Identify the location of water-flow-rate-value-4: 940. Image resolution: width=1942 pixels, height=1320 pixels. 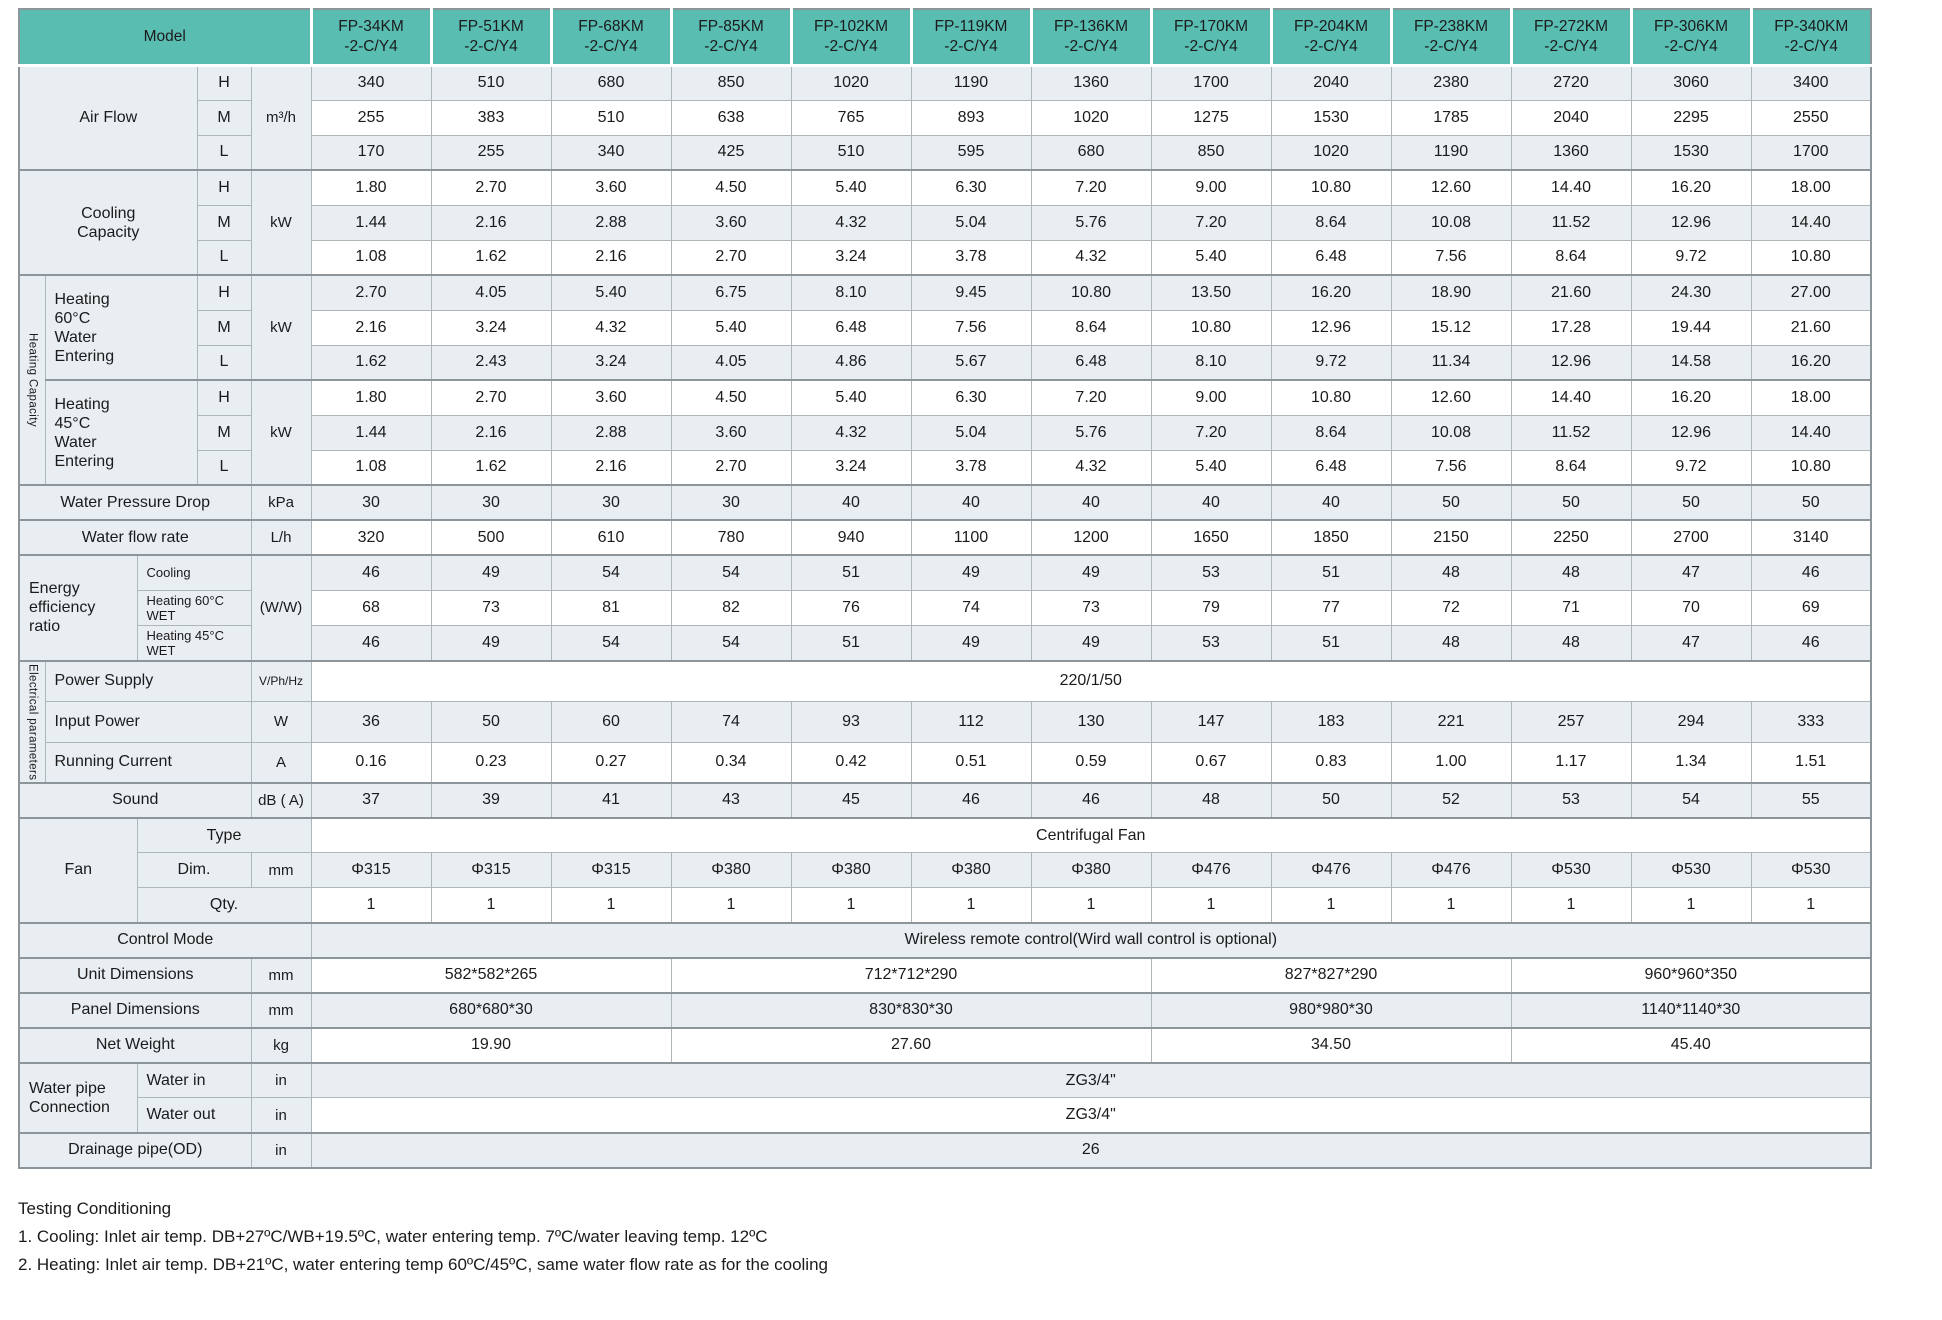
(851, 537).